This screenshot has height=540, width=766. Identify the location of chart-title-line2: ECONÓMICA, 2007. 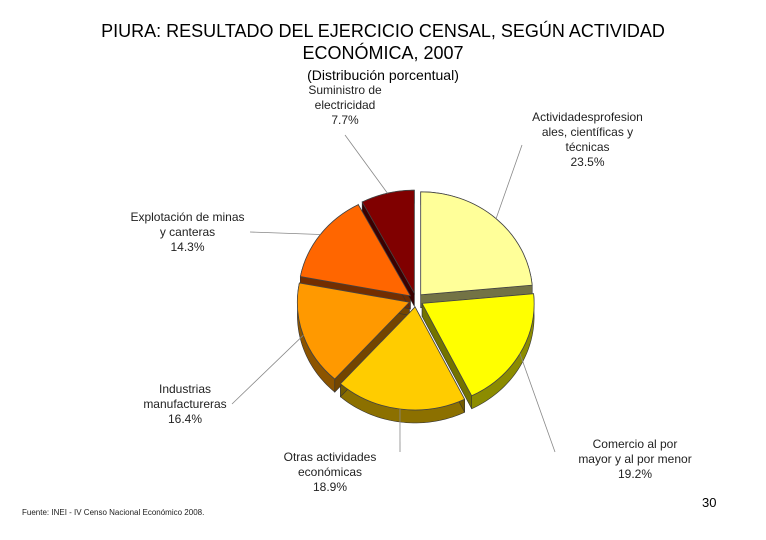
(383, 53).